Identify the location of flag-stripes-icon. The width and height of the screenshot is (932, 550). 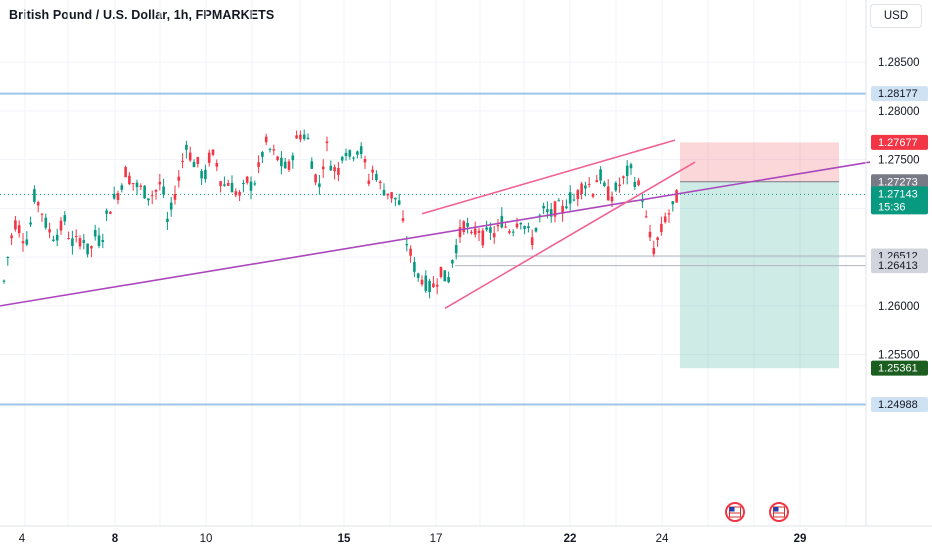
(735, 512).